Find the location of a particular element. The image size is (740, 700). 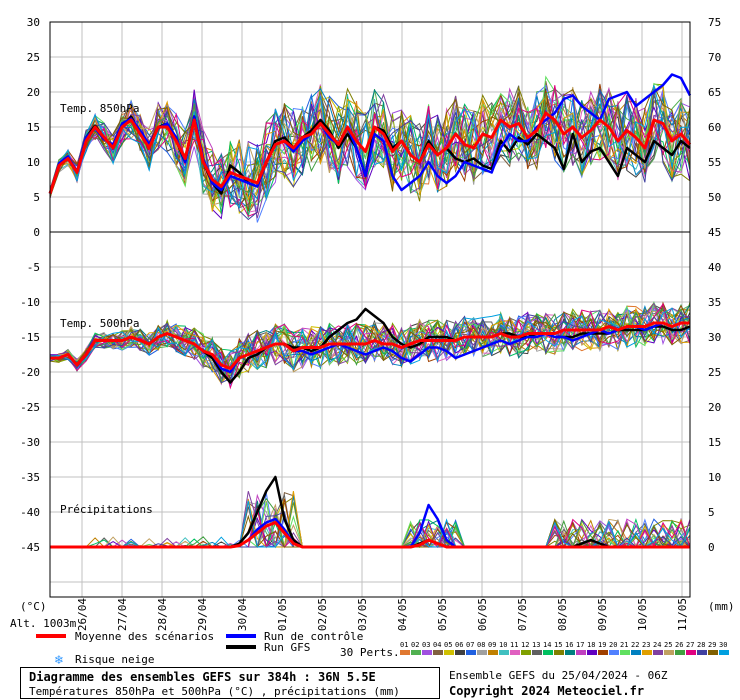

x-tick-label: 03/05 is located at coordinates (362, 614).